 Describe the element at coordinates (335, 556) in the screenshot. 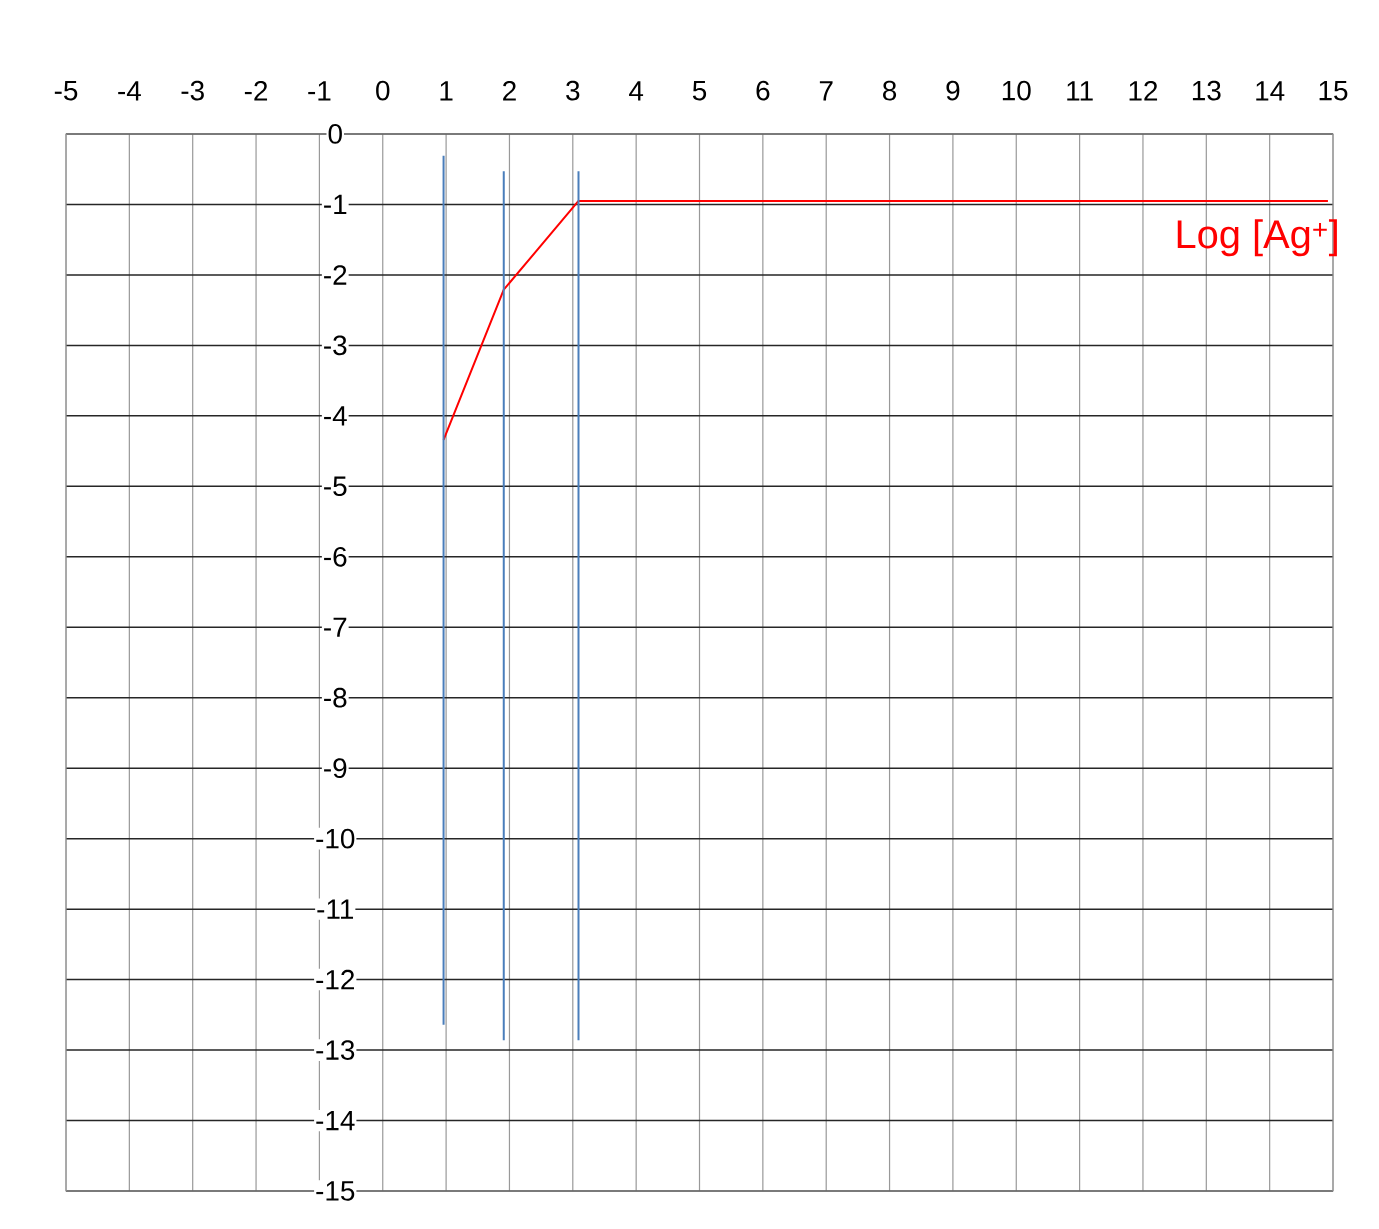

I see `y-tick-label: -6` at that location.